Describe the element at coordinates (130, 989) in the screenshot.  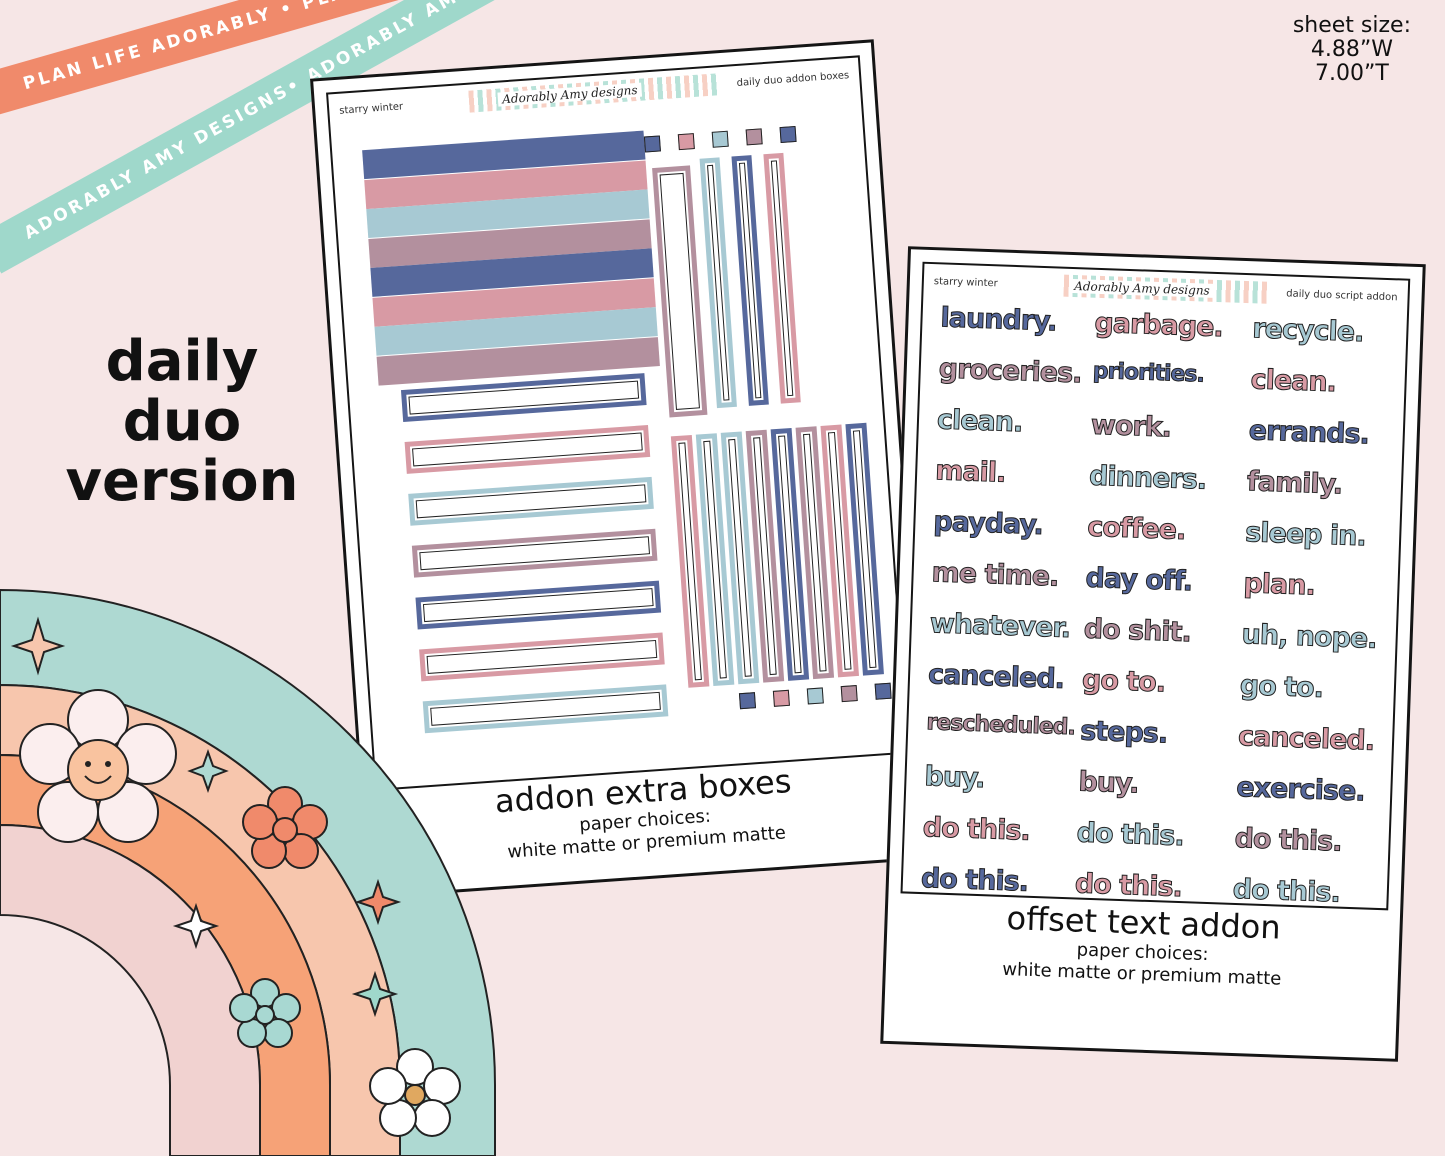
I see `rainbow-band-pink` at that location.